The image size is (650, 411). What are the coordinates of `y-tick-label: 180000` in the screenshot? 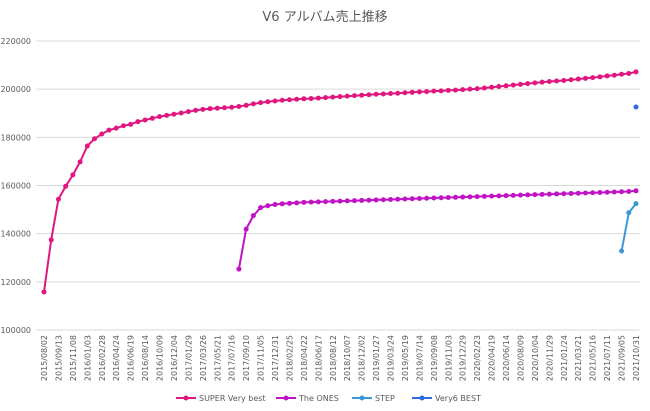 It's located at (15, 137).